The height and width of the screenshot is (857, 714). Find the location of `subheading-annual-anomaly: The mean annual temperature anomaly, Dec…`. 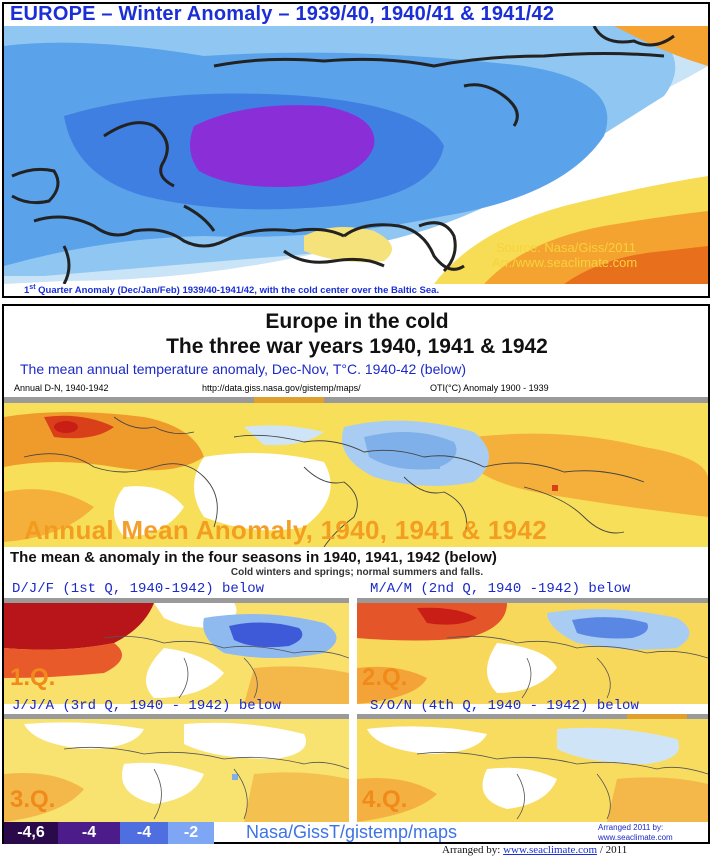

subheading-annual-anomaly: The mean annual temperature anomaly, Dec… is located at coordinates (243, 369).